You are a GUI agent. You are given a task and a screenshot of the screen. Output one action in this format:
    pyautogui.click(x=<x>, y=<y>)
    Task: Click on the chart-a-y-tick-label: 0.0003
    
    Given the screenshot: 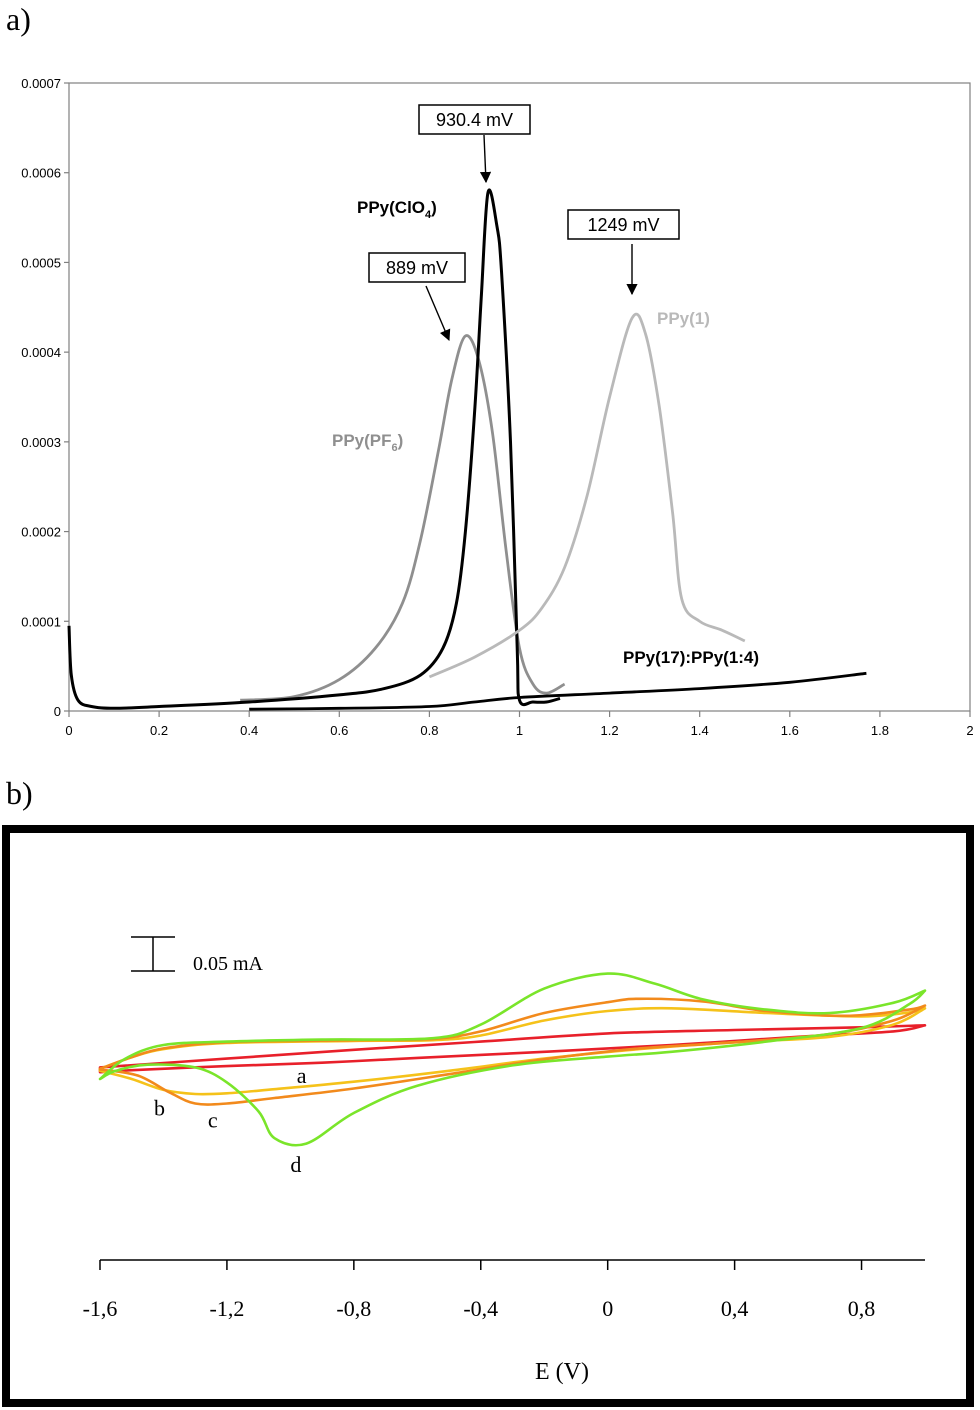 What is the action you would take?
    pyautogui.click(x=41, y=442)
    